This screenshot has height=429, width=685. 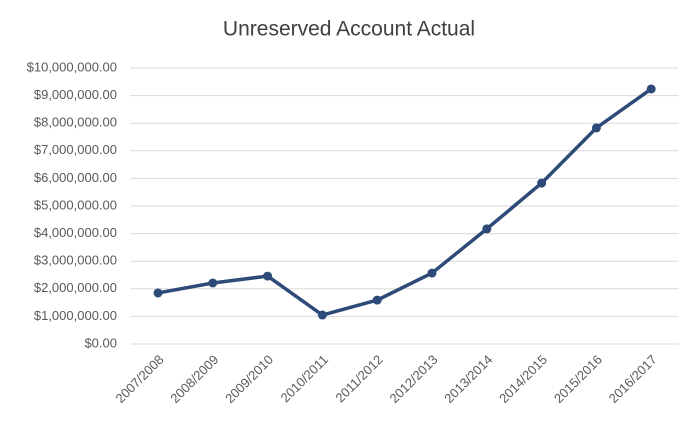 I want to click on y-tick-label: $10,000,000.00, so click(x=72, y=66).